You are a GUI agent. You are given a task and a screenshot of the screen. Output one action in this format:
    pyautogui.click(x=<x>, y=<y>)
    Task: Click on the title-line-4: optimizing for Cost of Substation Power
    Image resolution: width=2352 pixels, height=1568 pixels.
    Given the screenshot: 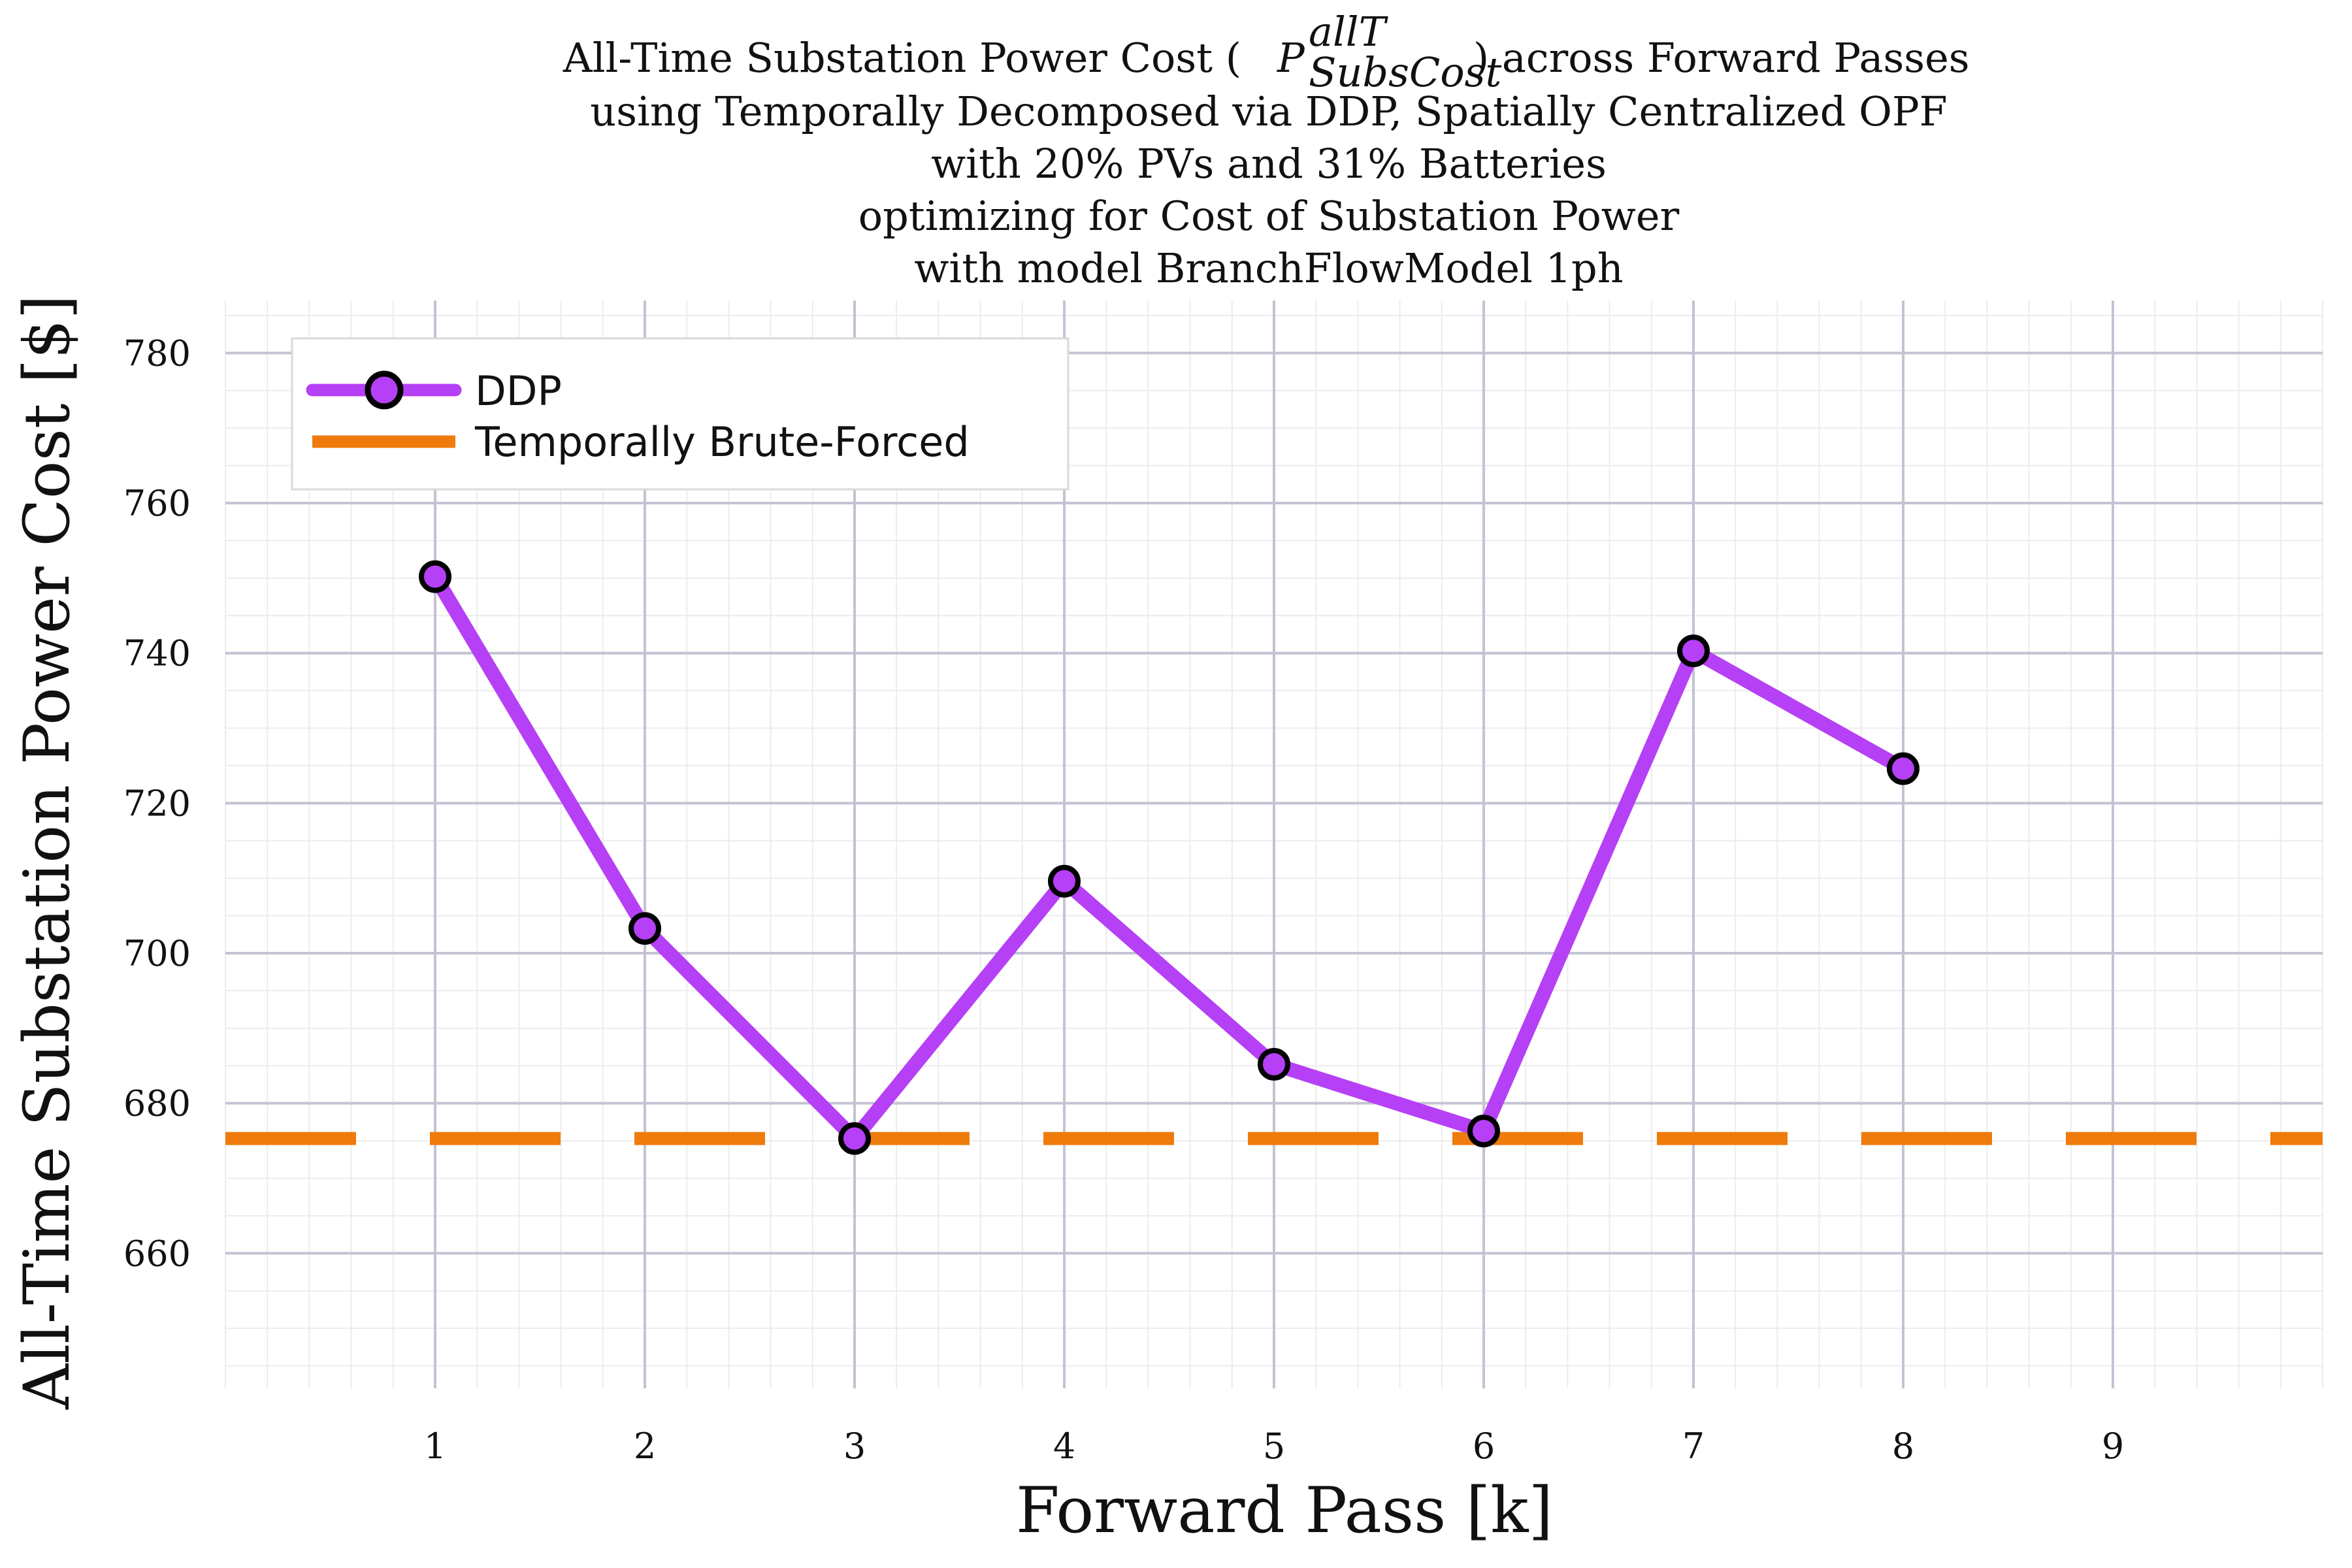 What is the action you would take?
    pyautogui.click(x=1269, y=216)
    